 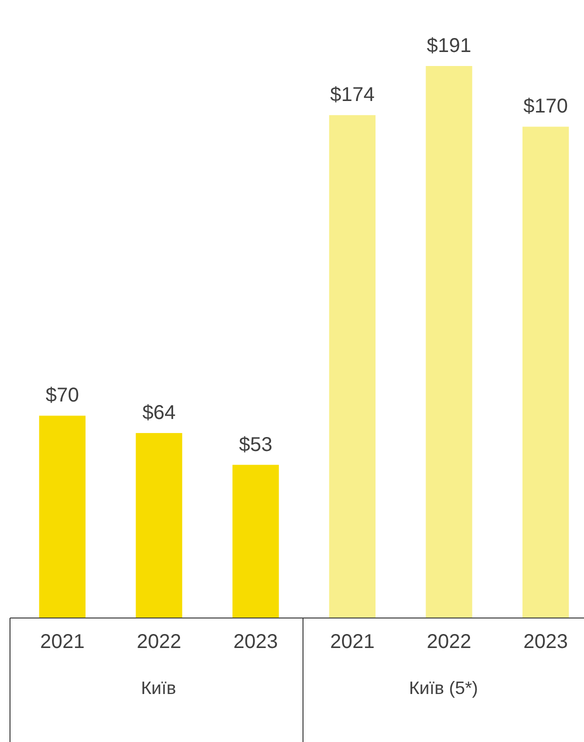 I want to click on data-label: $70, so click(x=63, y=395).